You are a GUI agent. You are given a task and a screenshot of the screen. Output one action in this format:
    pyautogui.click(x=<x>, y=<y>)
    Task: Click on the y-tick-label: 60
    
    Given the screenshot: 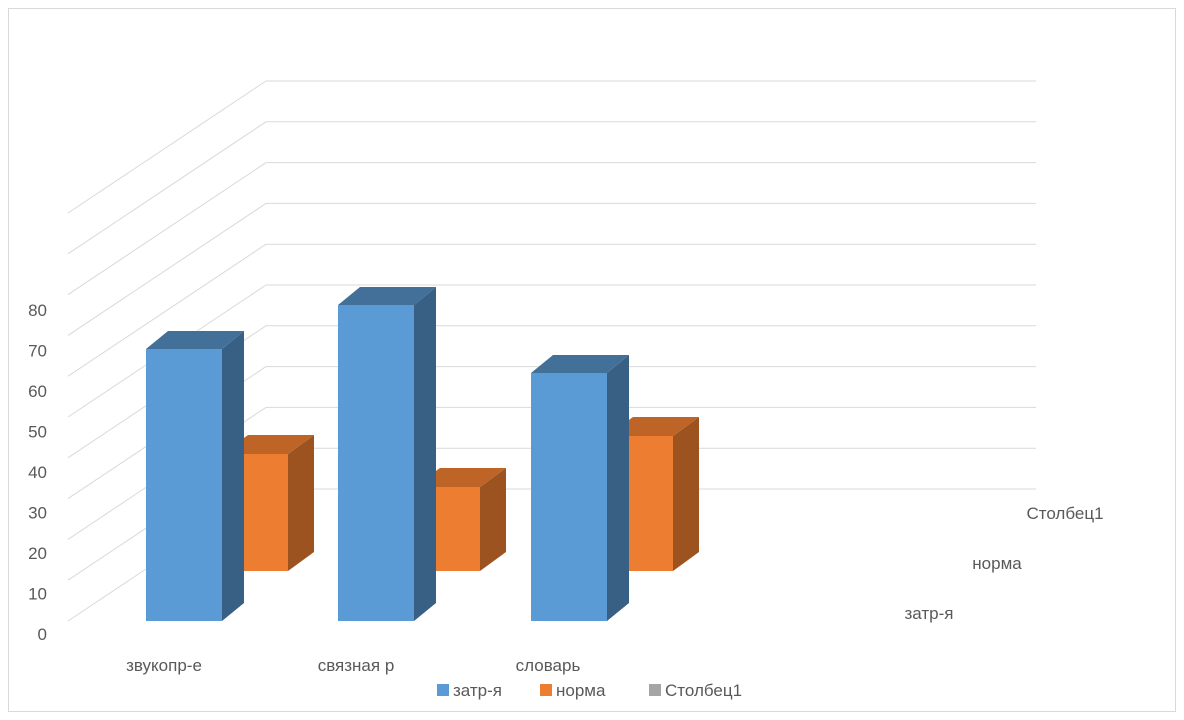 What is the action you would take?
    pyautogui.click(x=37, y=391)
    